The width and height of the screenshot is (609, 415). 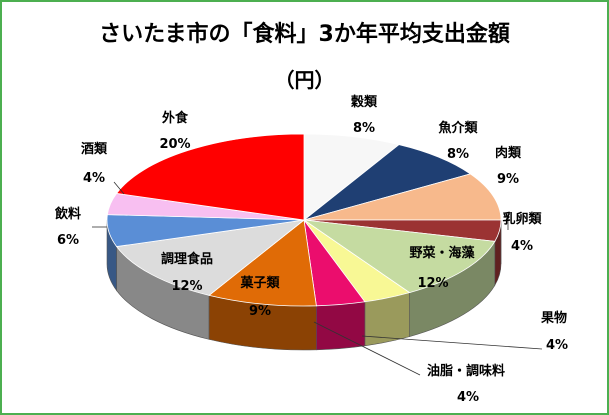 I want to click on label-name-7: 菓子類, so click(x=259, y=283).